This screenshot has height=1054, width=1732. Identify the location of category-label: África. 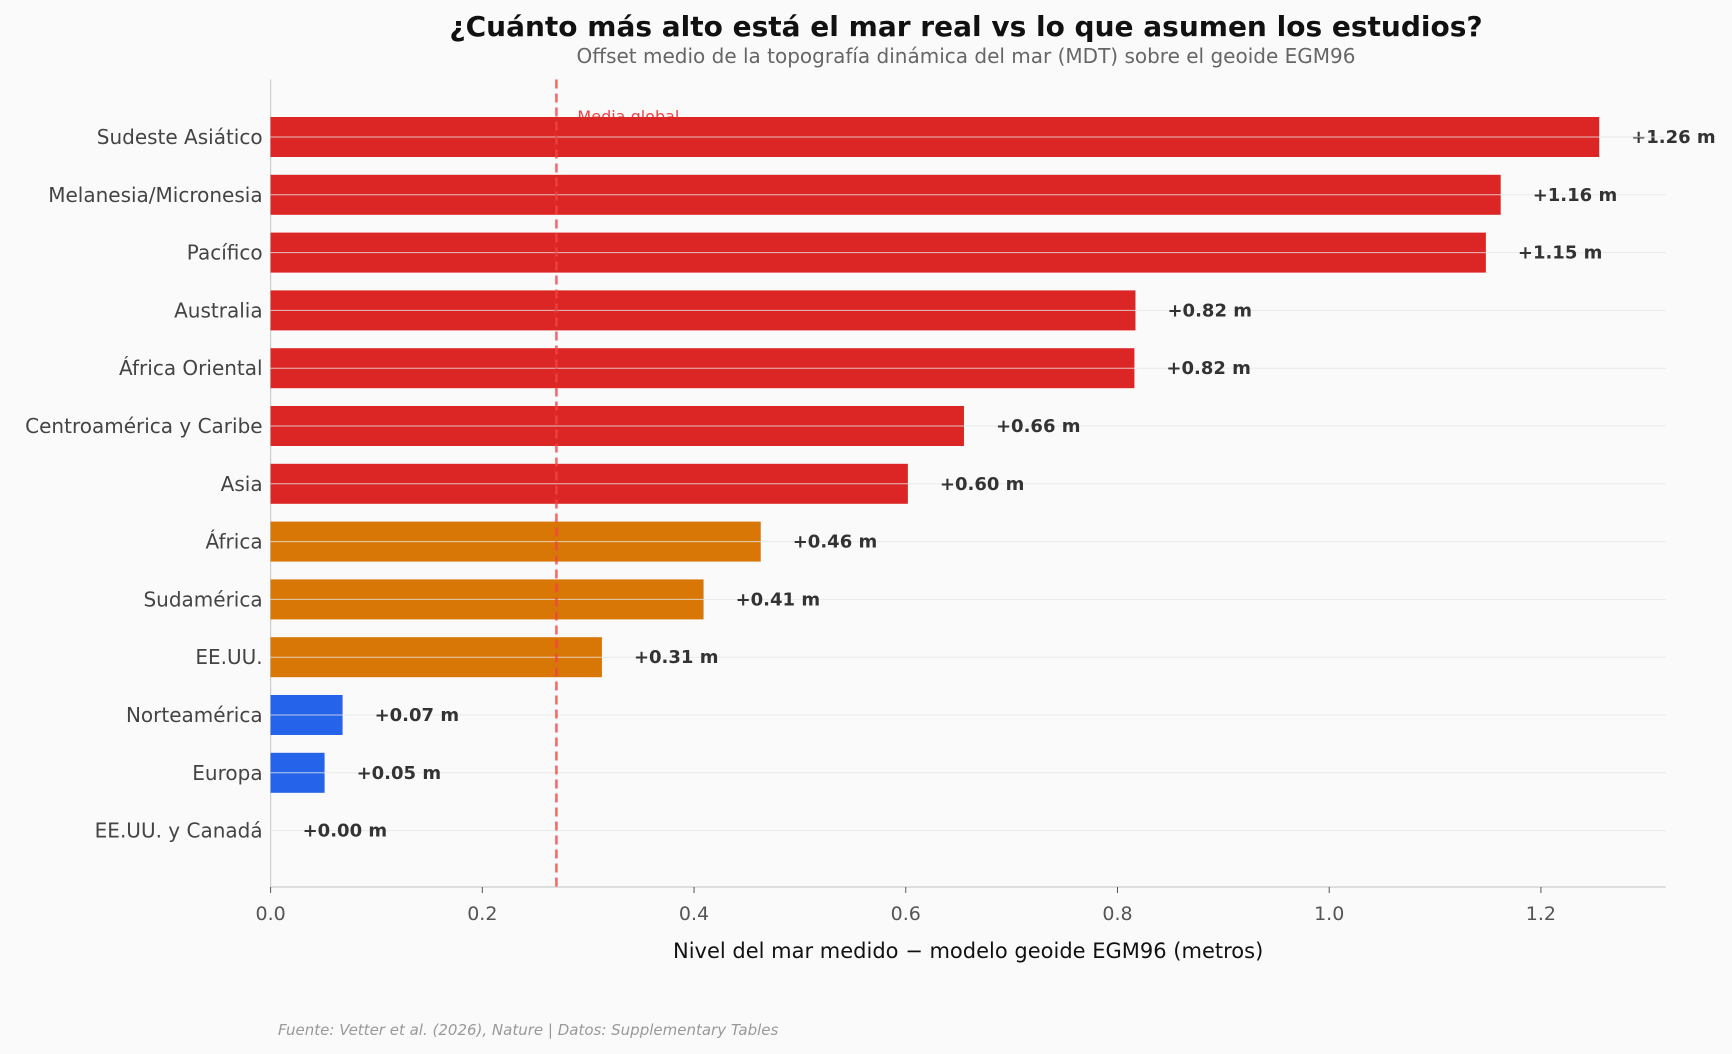
(234, 542).